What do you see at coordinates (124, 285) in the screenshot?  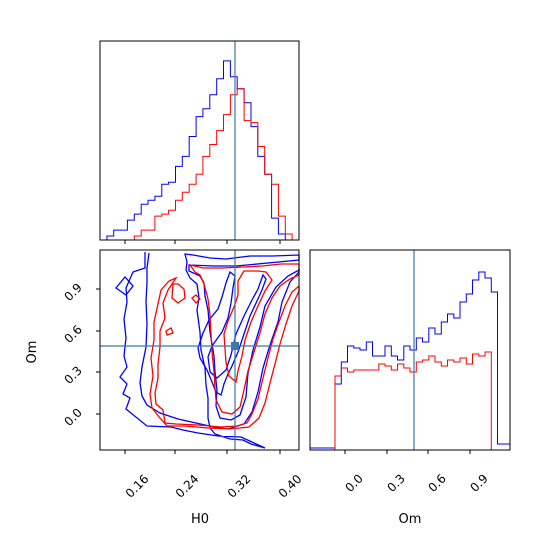 I see `contour-blue-island-left` at bounding box center [124, 285].